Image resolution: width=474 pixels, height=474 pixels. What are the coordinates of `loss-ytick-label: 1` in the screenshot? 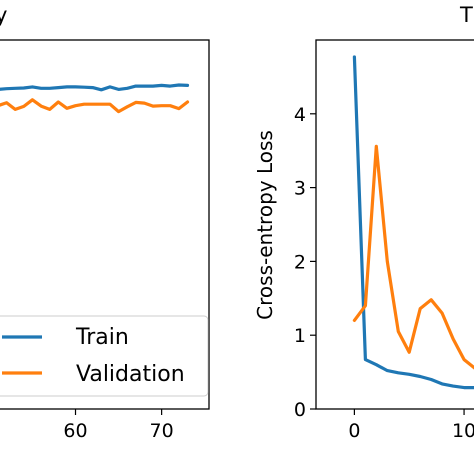 It's located at (300, 336).